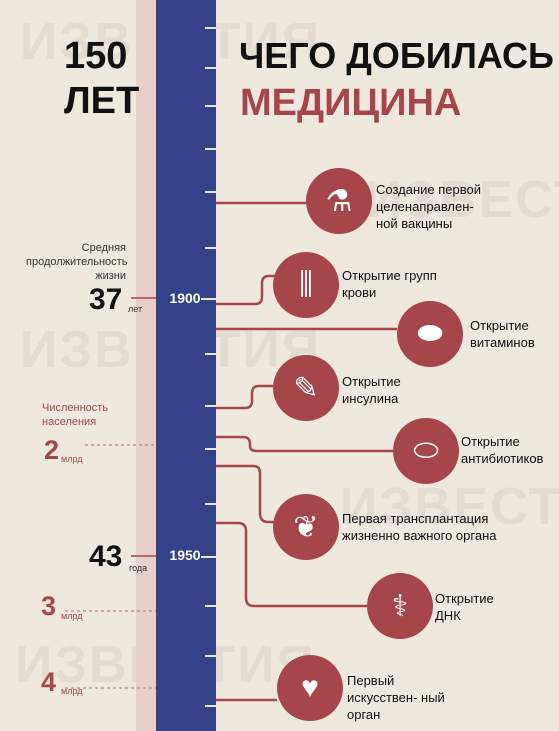 The image size is (559, 731). What do you see at coordinates (106, 299) in the screenshot?
I see `life-1900-value: 37` at bounding box center [106, 299].